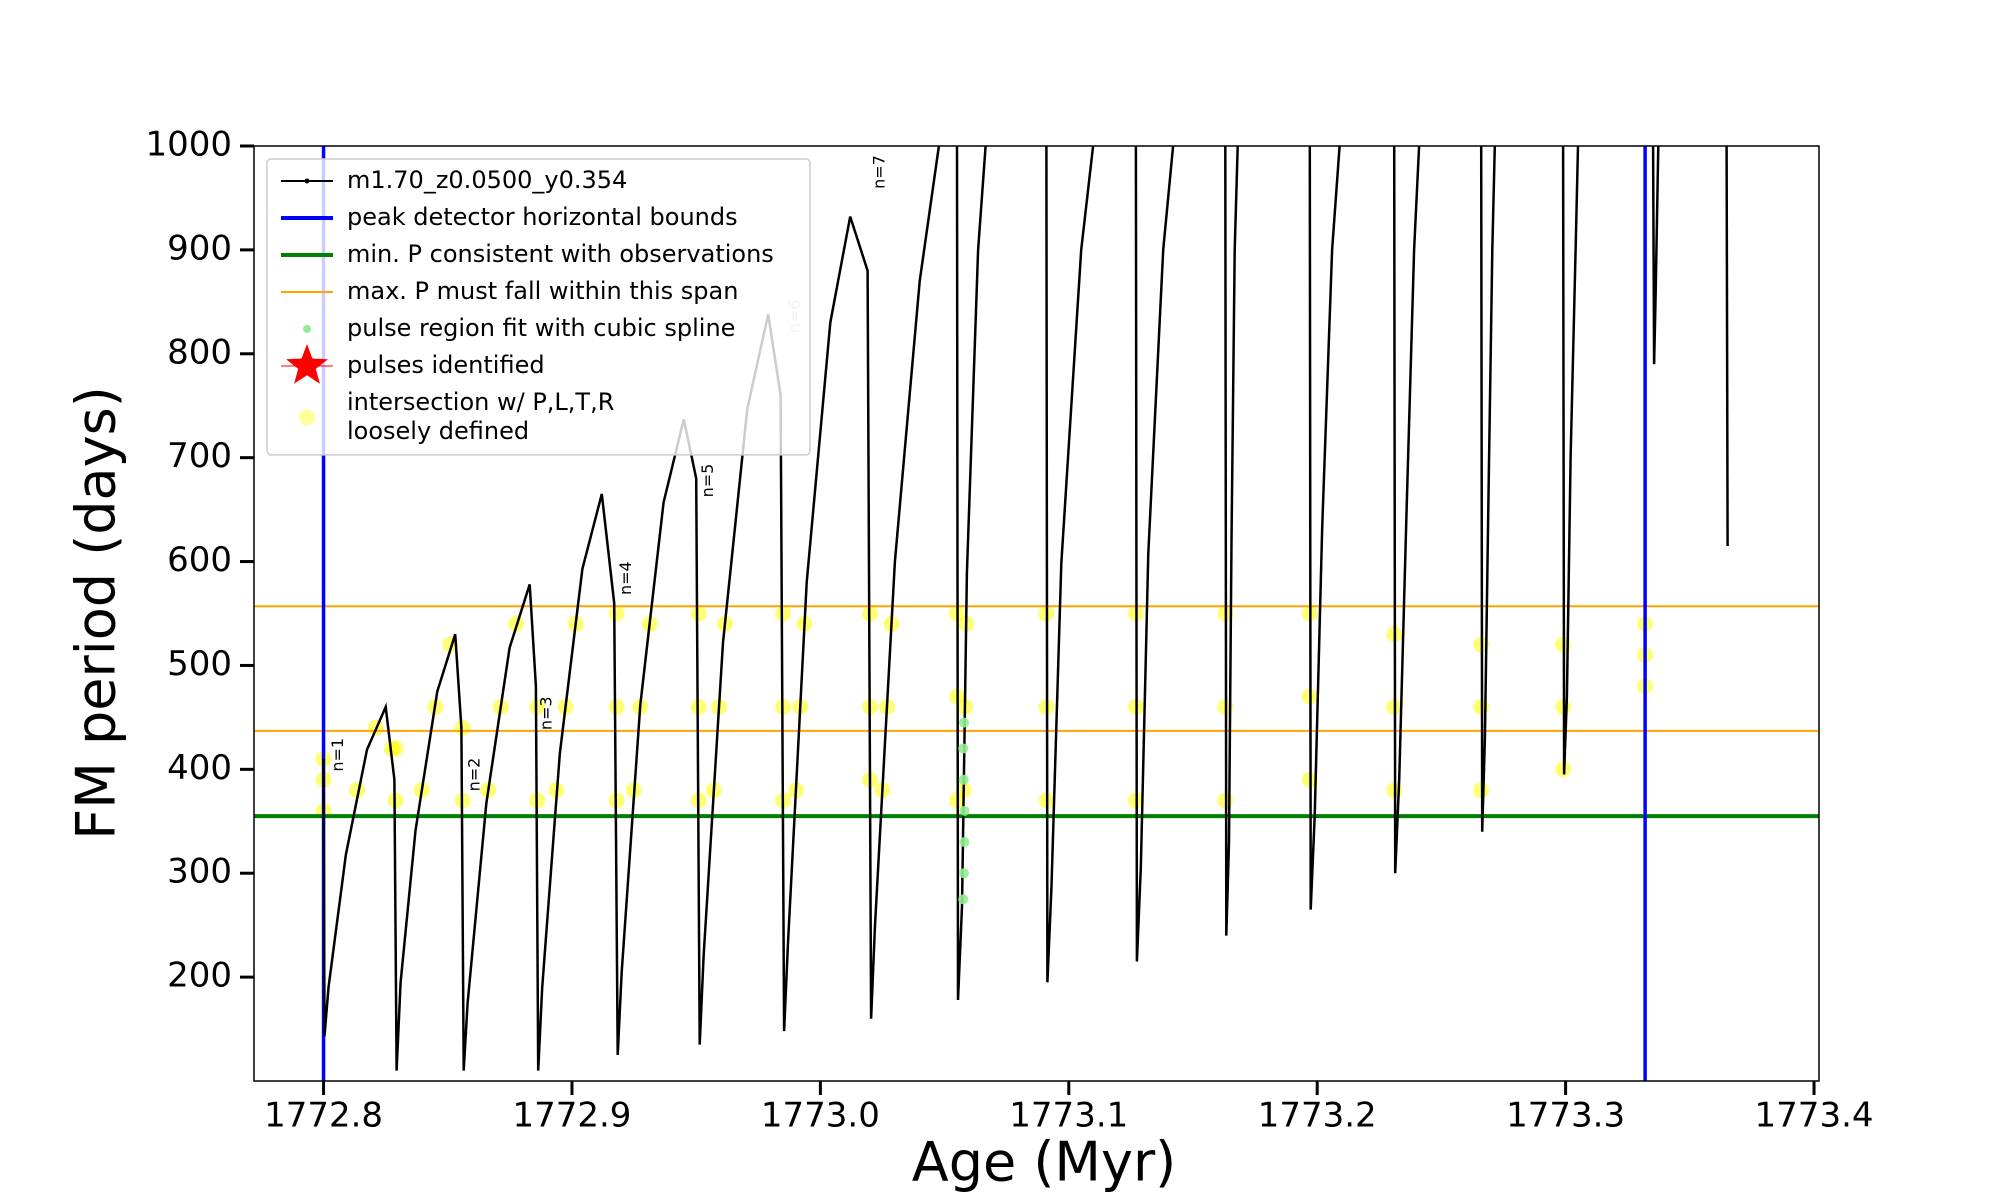  What do you see at coordinates (1044, 1162) in the screenshot?
I see `x-axis-label: Age (Myr)` at bounding box center [1044, 1162].